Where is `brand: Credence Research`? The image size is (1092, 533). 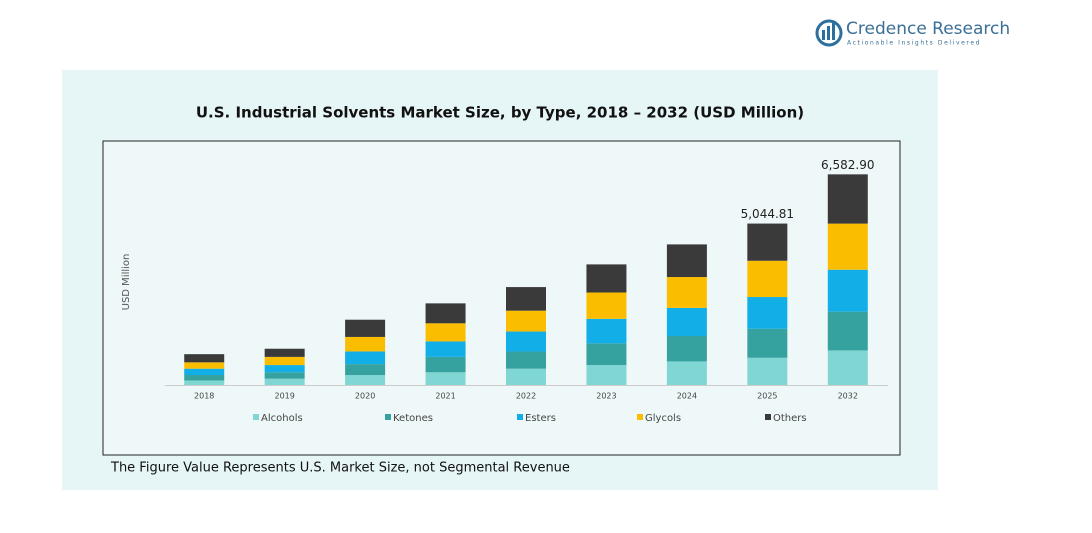 brand: Credence Research is located at coordinates (928, 29).